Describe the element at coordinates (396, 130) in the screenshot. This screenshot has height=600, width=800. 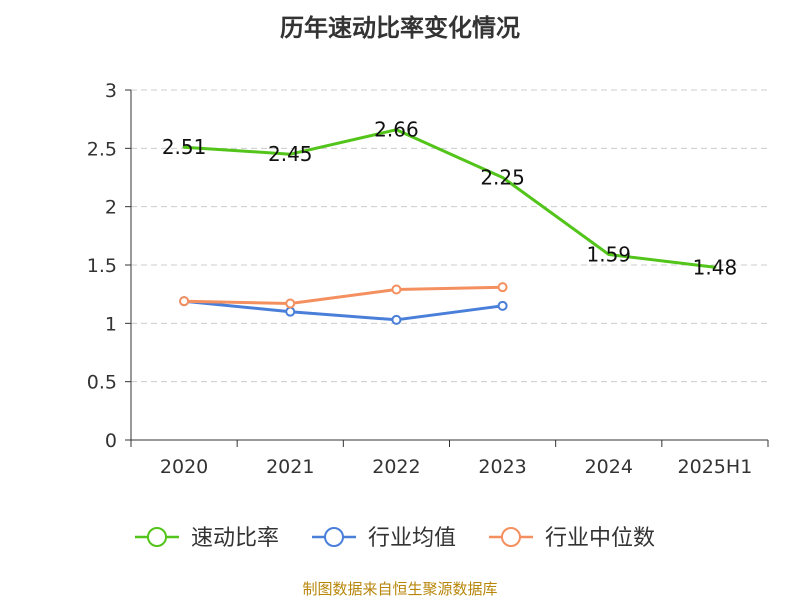
I see `data-label: 2.66` at that location.